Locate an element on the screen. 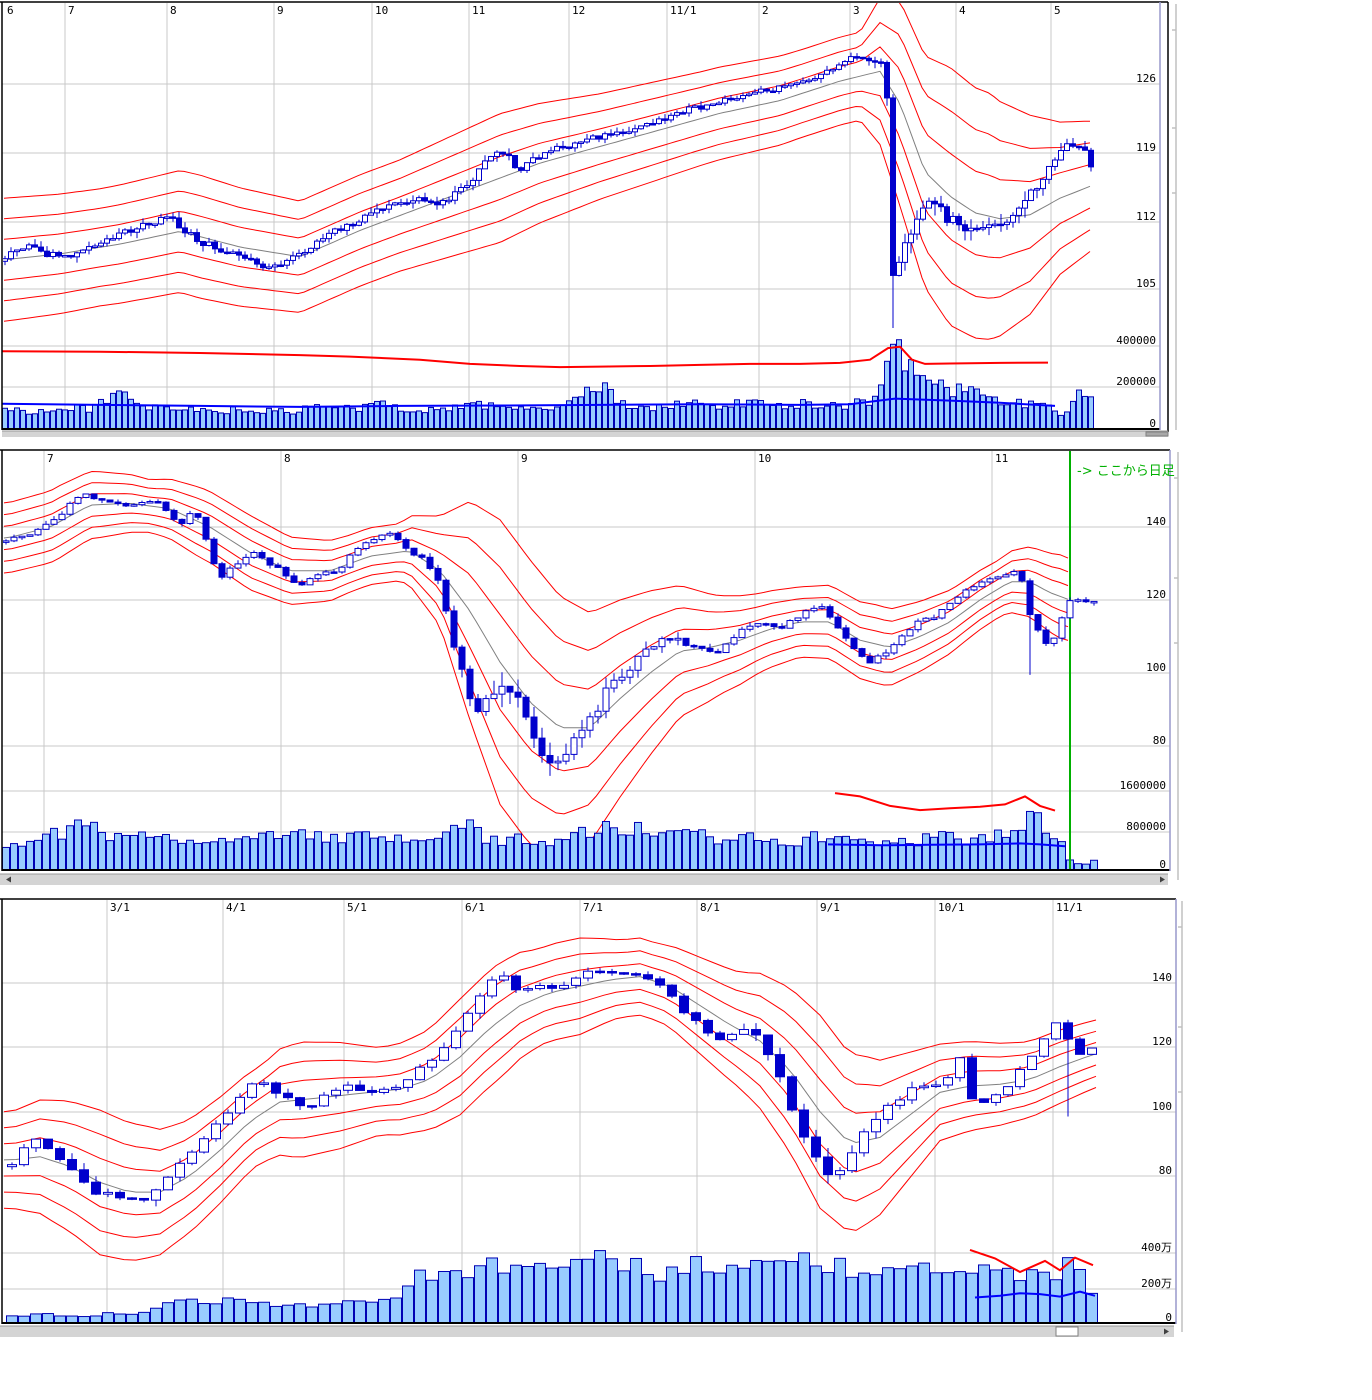 This screenshot has height=1400, width=1372. price-axis-label: 112 is located at coordinates (1146, 216).